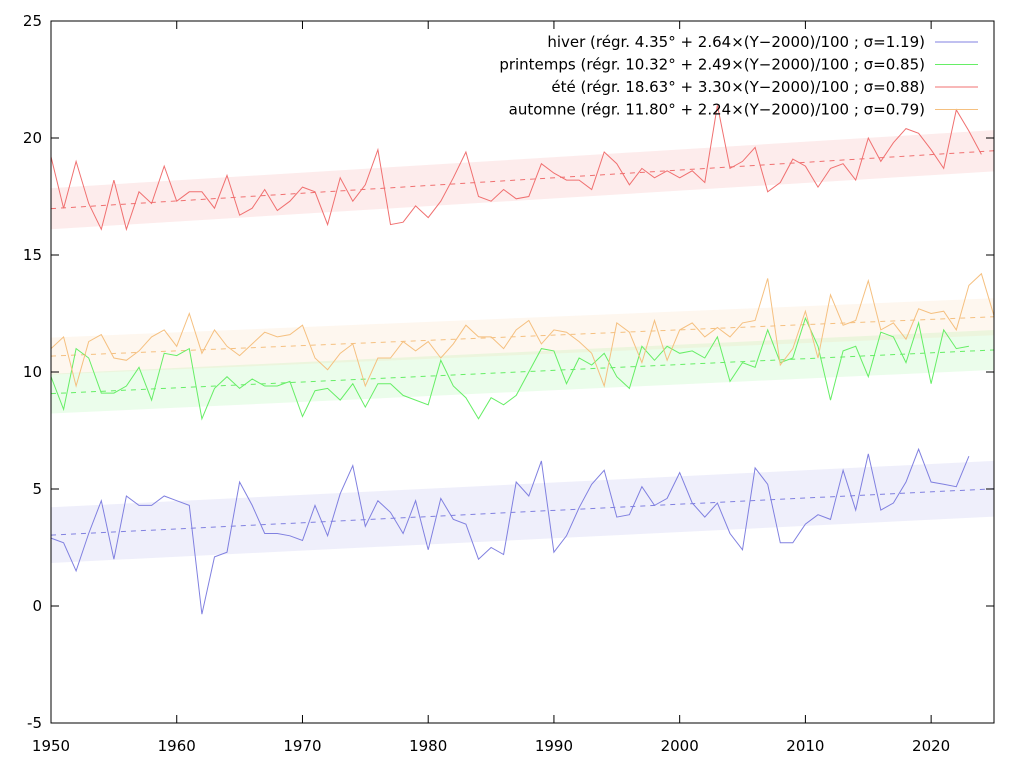 Image resolution: width=1024 pixels, height=768 pixels. I want to click on y-tick-label: 15, so click(32, 255).